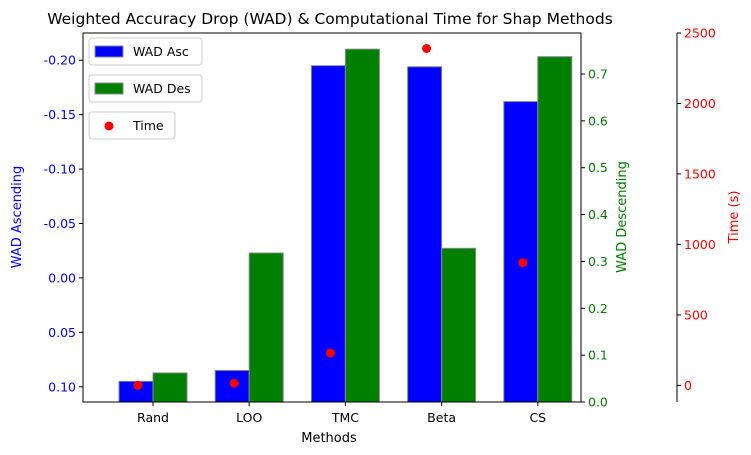 The height and width of the screenshot is (455, 751). I want to click on right-tick-label: 0.7, so click(598, 74).